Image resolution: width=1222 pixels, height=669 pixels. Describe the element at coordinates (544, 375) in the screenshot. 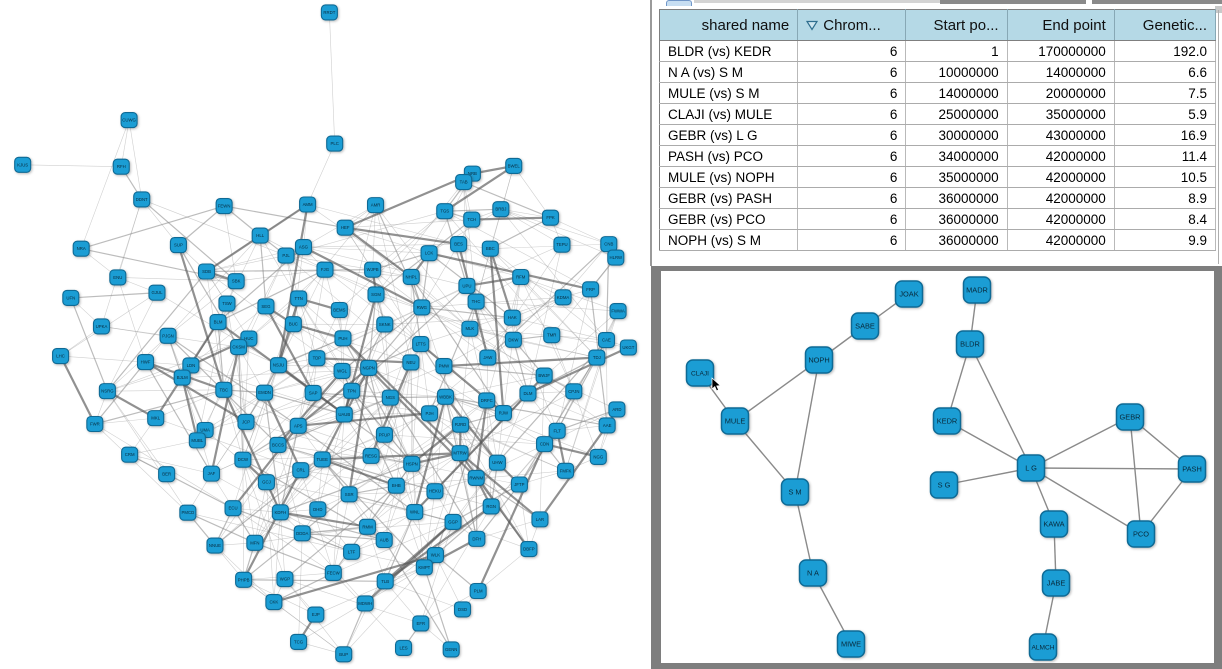

I see `network-node: BWJF` at that location.